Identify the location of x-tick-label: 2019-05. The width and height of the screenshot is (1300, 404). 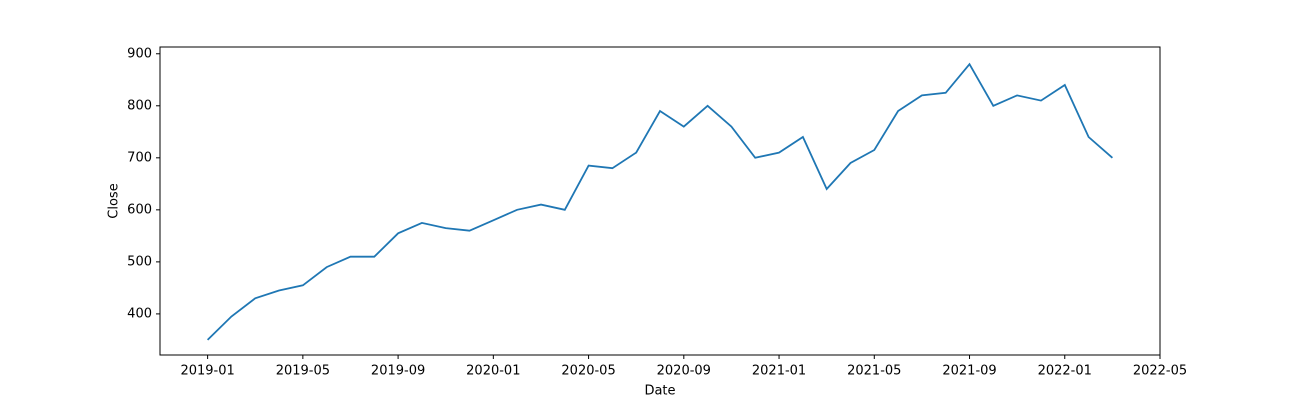
(303, 371).